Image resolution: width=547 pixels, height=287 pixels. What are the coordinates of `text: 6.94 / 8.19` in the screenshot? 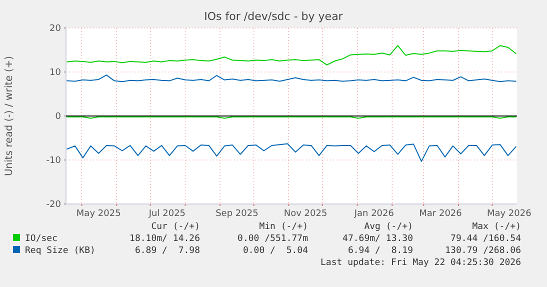 It's located at (380, 251).